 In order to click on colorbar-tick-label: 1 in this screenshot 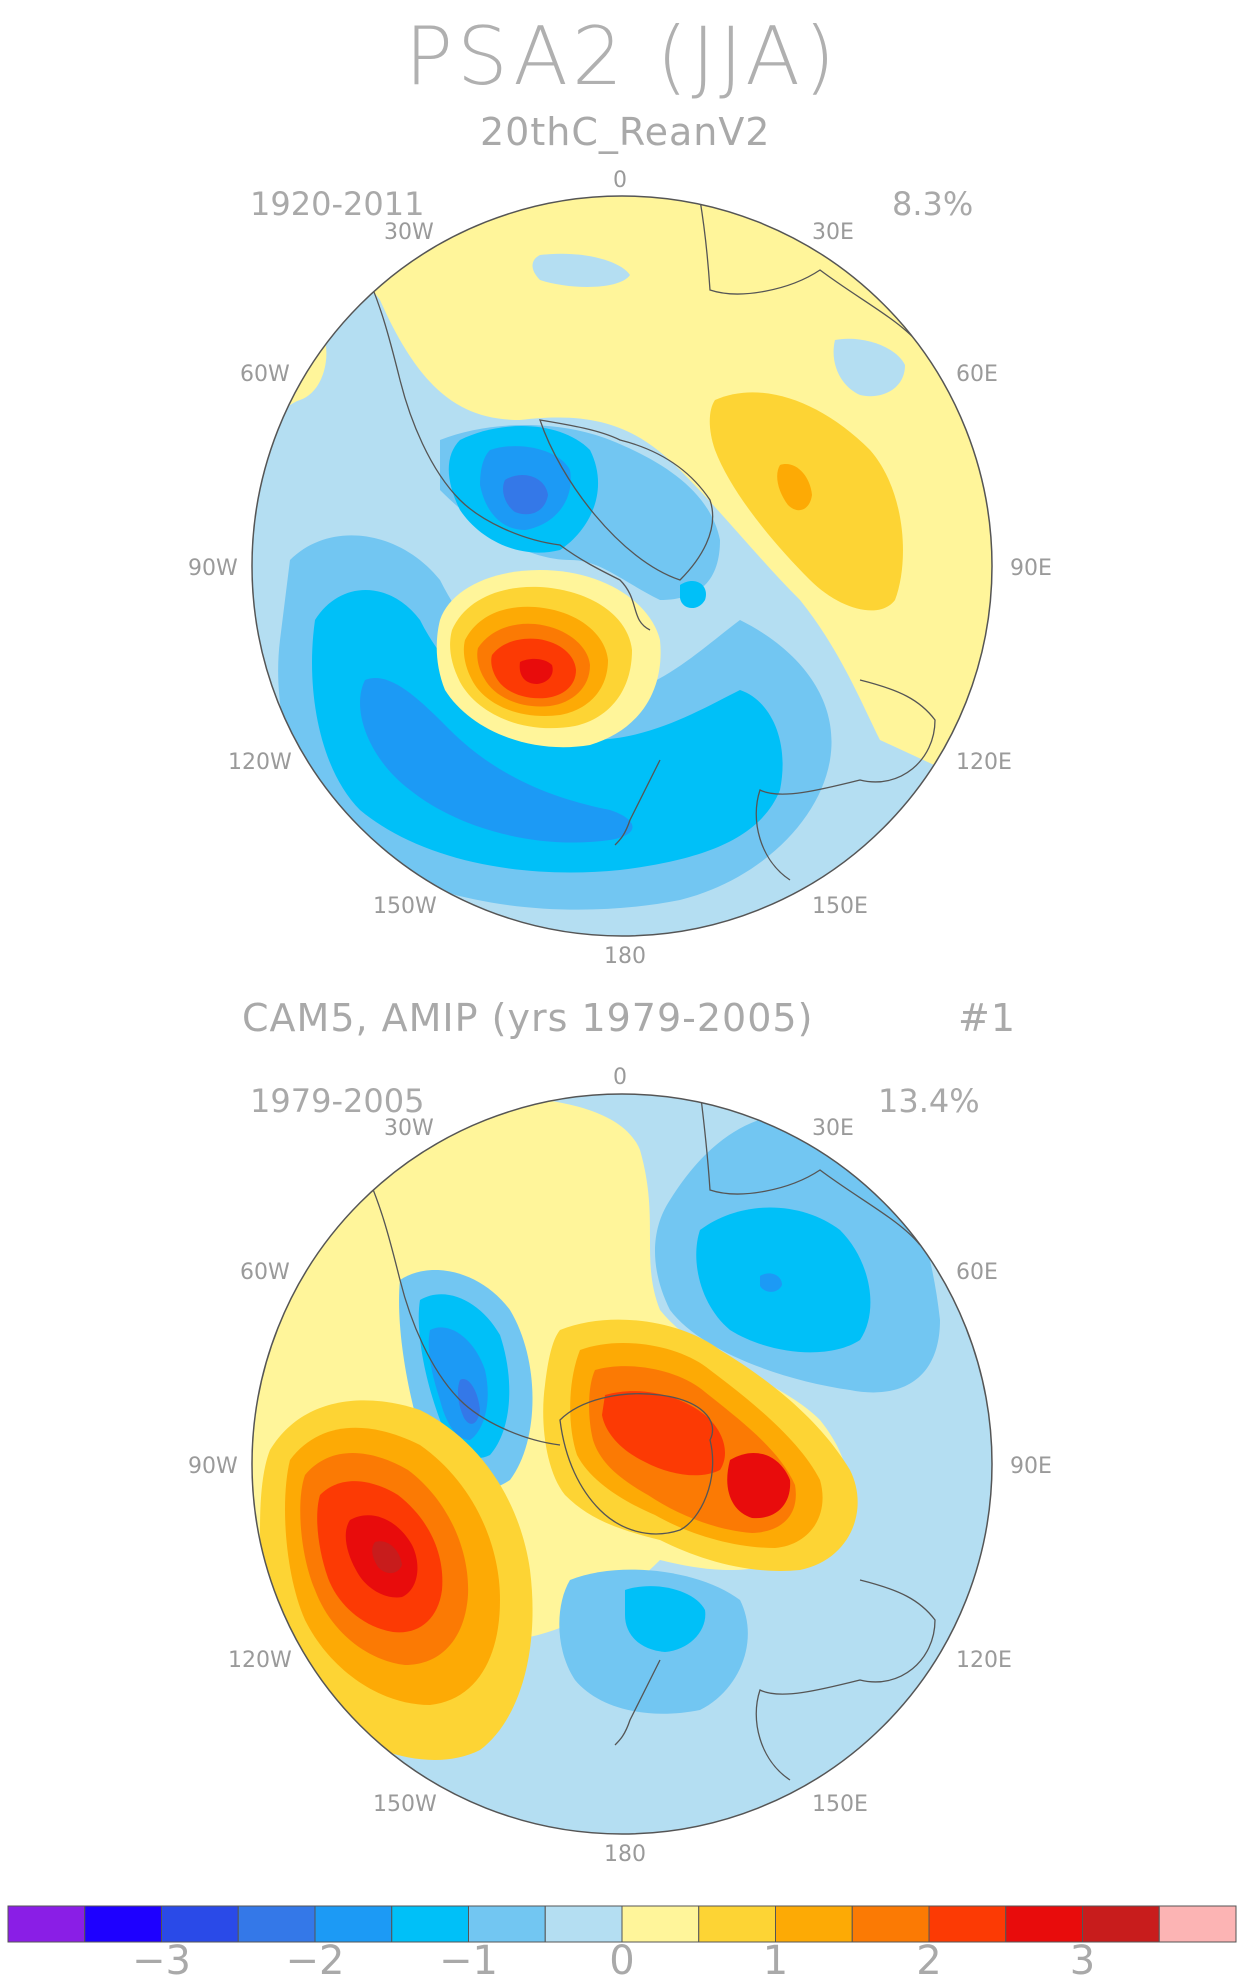, I will do `click(775, 1961)`.